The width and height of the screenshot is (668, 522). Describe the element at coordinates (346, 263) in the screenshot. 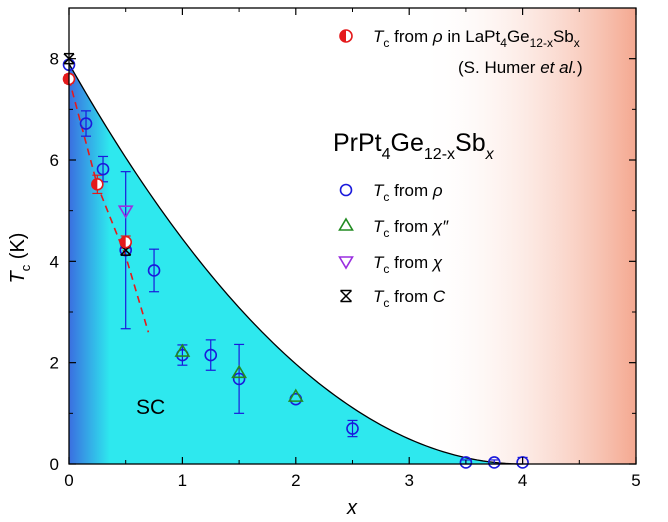

I see `legend-marker-chi` at that location.